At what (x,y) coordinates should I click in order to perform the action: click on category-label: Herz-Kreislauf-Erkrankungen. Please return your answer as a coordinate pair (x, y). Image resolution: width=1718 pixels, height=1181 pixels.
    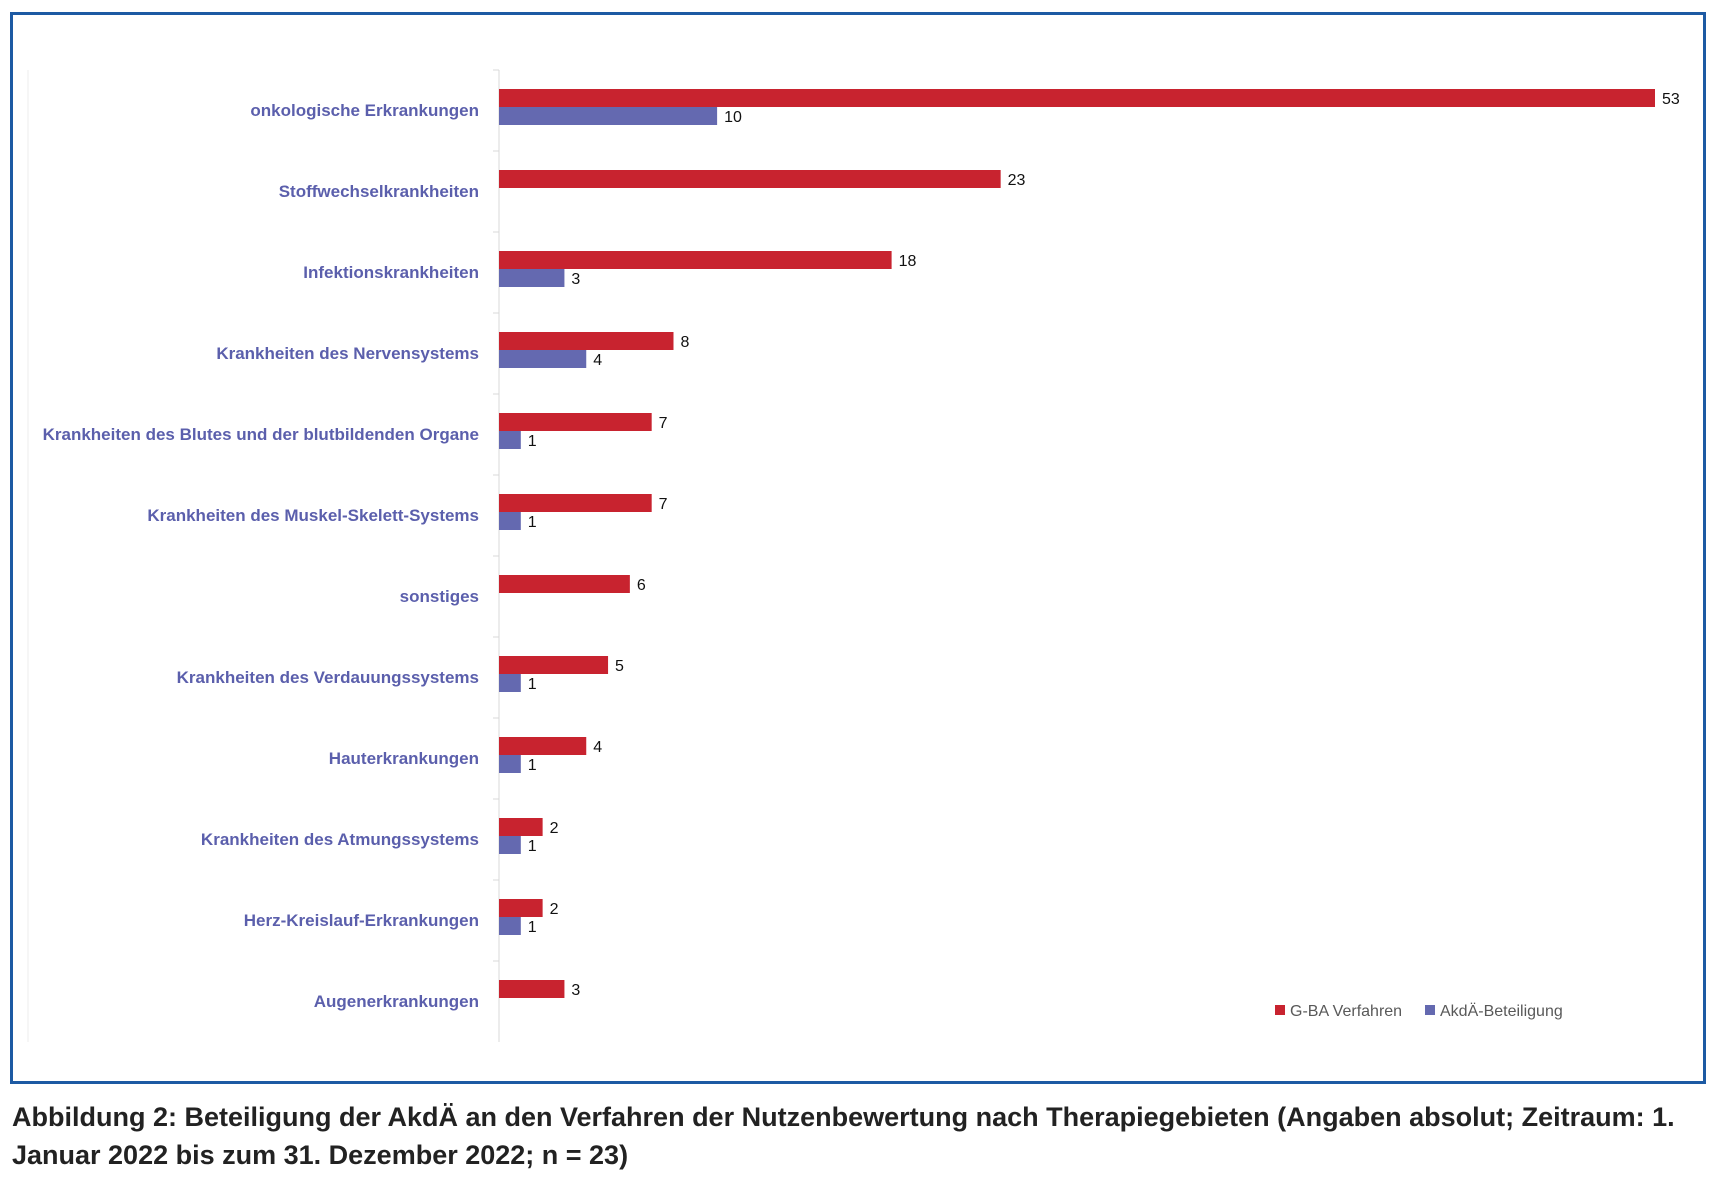
    Looking at the image, I should click on (361, 920).